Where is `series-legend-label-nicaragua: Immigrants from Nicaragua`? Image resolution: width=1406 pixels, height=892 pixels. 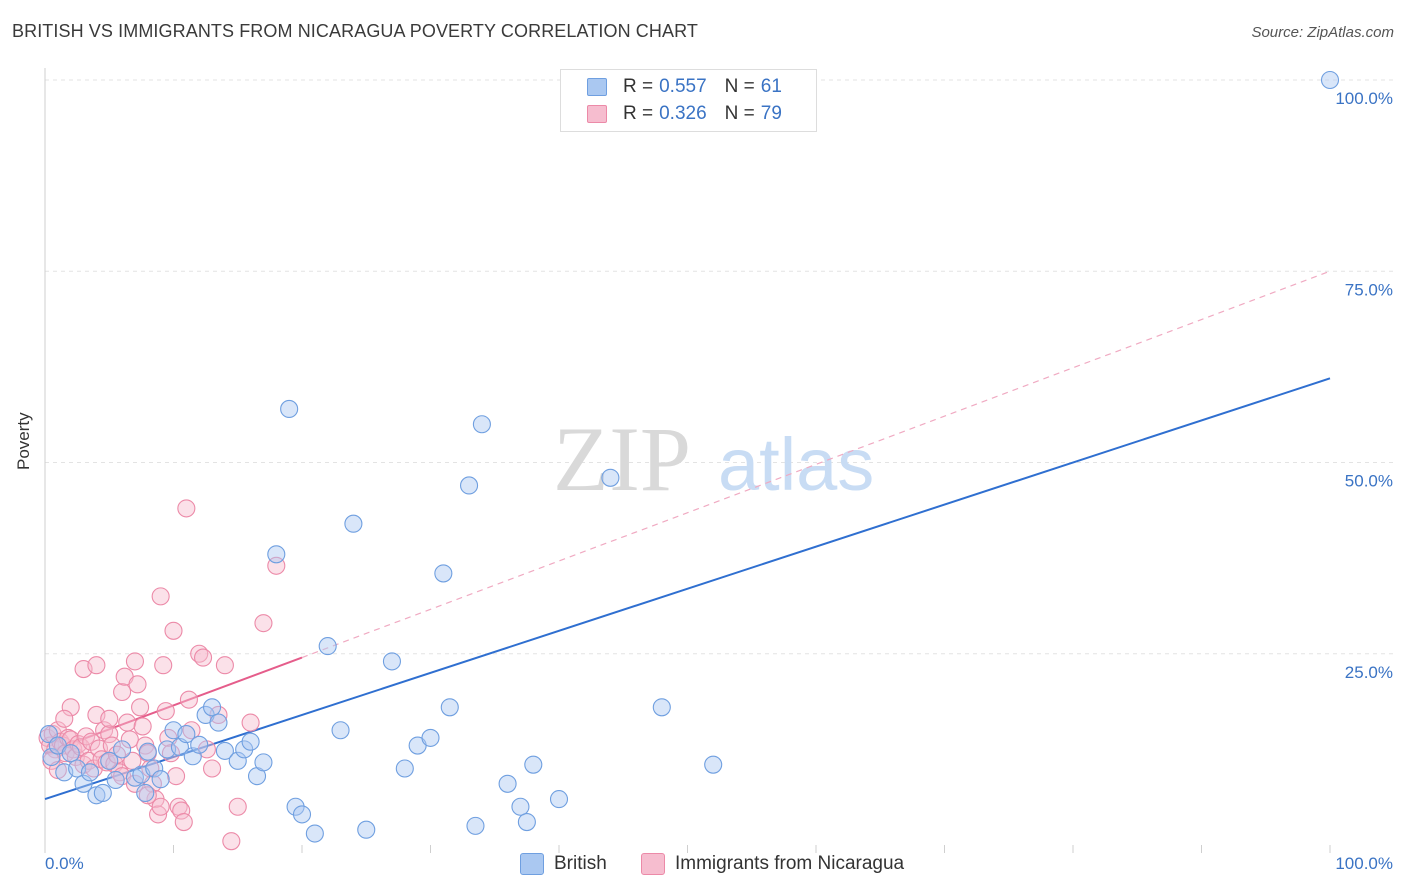
series-legend-label-nicaragua: Immigrants from Nicaragua is located at coordinates (790, 863).